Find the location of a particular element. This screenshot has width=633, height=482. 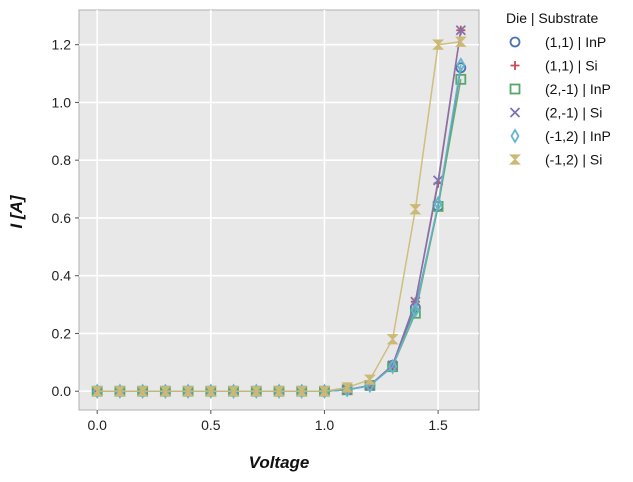

x-tick-label: 1.0 is located at coordinates (325, 425).